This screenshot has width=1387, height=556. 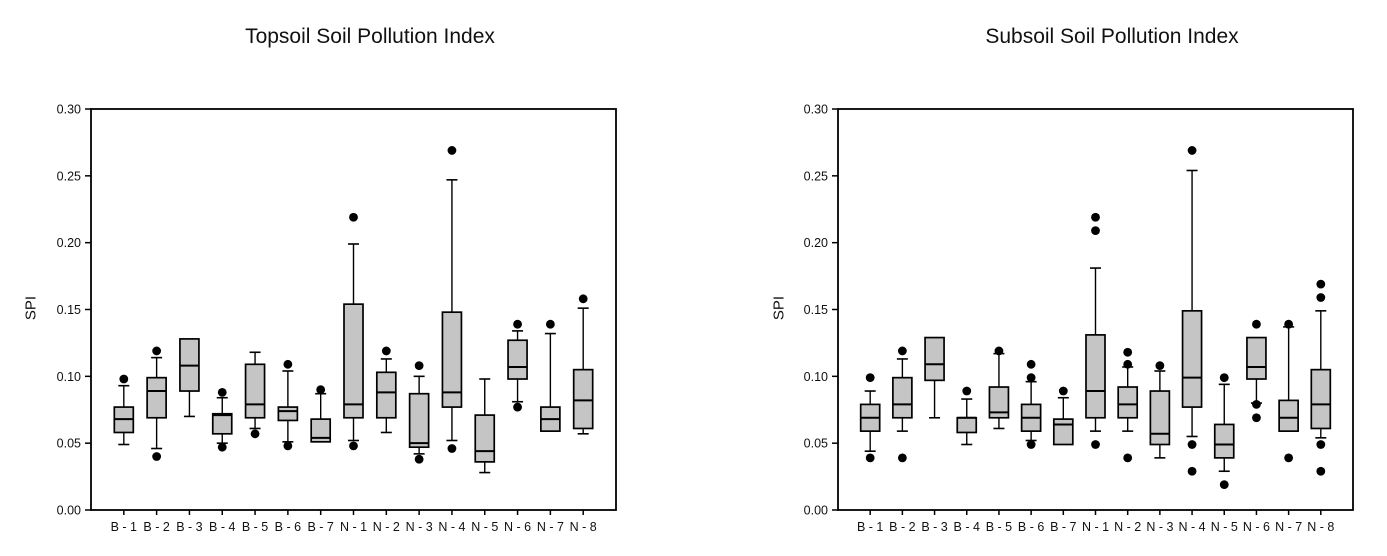 What do you see at coordinates (1112, 36) in the screenshot?
I see `subsoil-chart-title: Subsoil Soil Pollution Index` at bounding box center [1112, 36].